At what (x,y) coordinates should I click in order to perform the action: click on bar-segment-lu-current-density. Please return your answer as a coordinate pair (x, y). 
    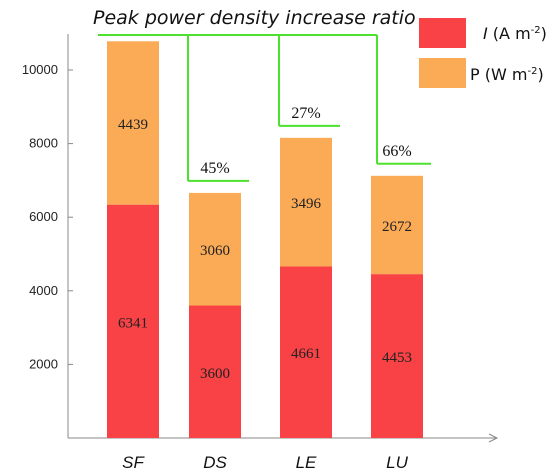
    Looking at the image, I should click on (397, 356).